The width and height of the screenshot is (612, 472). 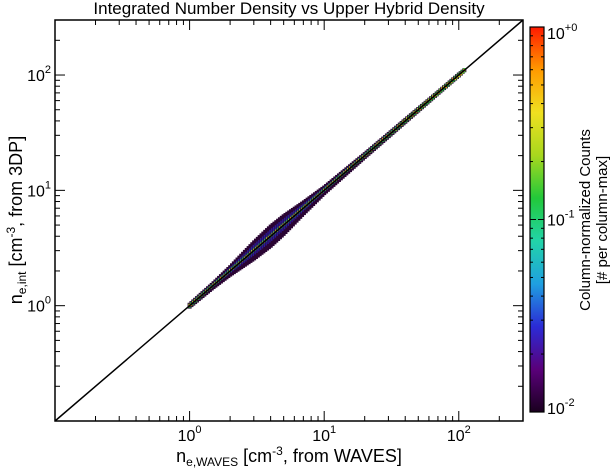 I want to click on colorbar-tick-label: 10⁻², so click(x=561, y=407).